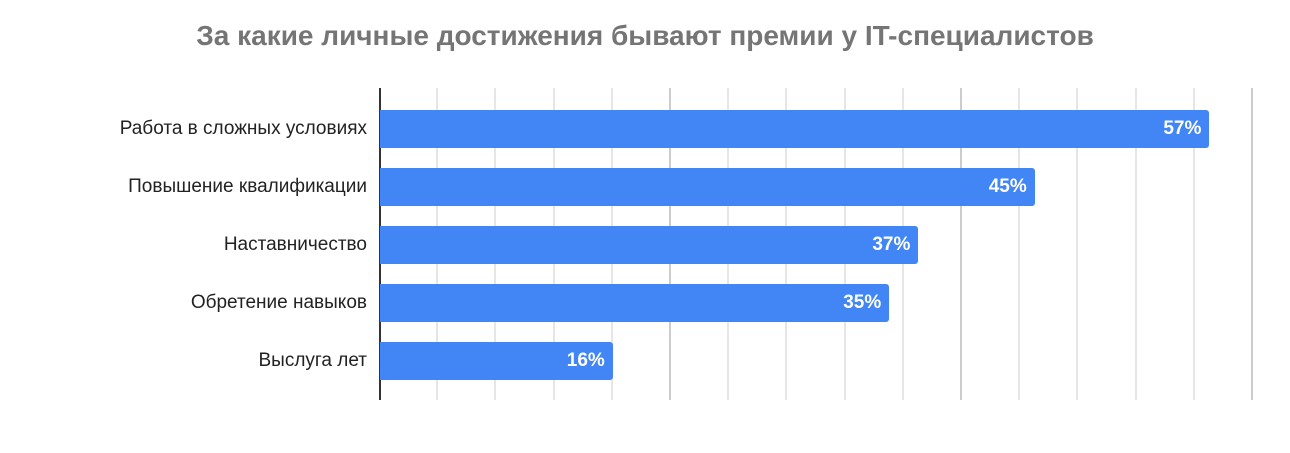 The height and width of the screenshot is (453, 1290). What do you see at coordinates (649, 245) in the screenshot?
I see `bar: 37%` at bounding box center [649, 245].